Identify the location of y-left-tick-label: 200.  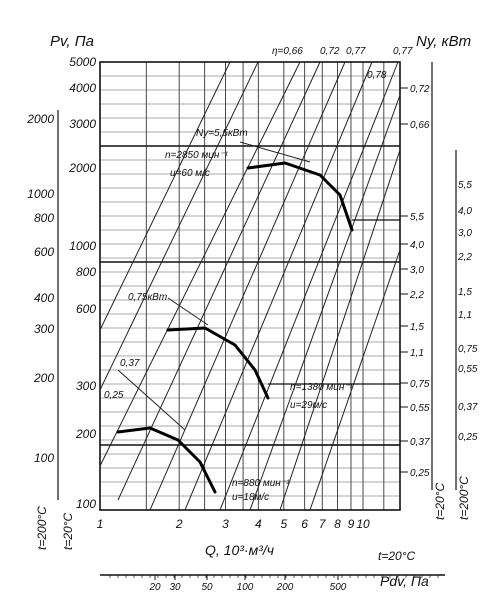
(85, 434).